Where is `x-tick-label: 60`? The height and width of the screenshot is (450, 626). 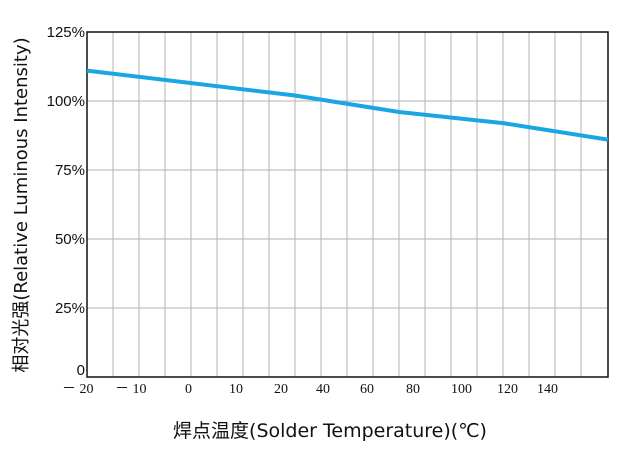 x-tick-label: 60 is located at coordinates (367, 389).